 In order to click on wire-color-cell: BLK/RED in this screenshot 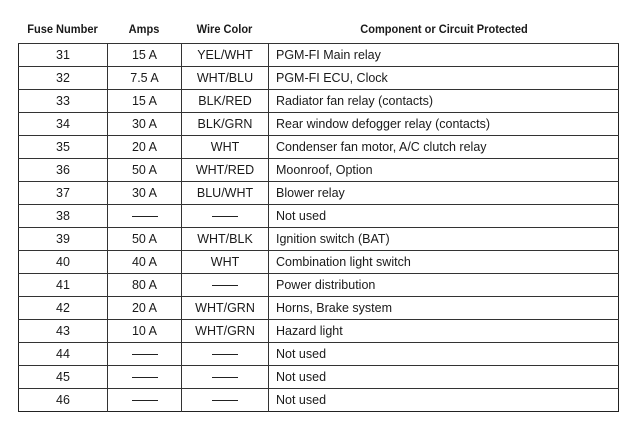, I will do `click(225, 101)`.